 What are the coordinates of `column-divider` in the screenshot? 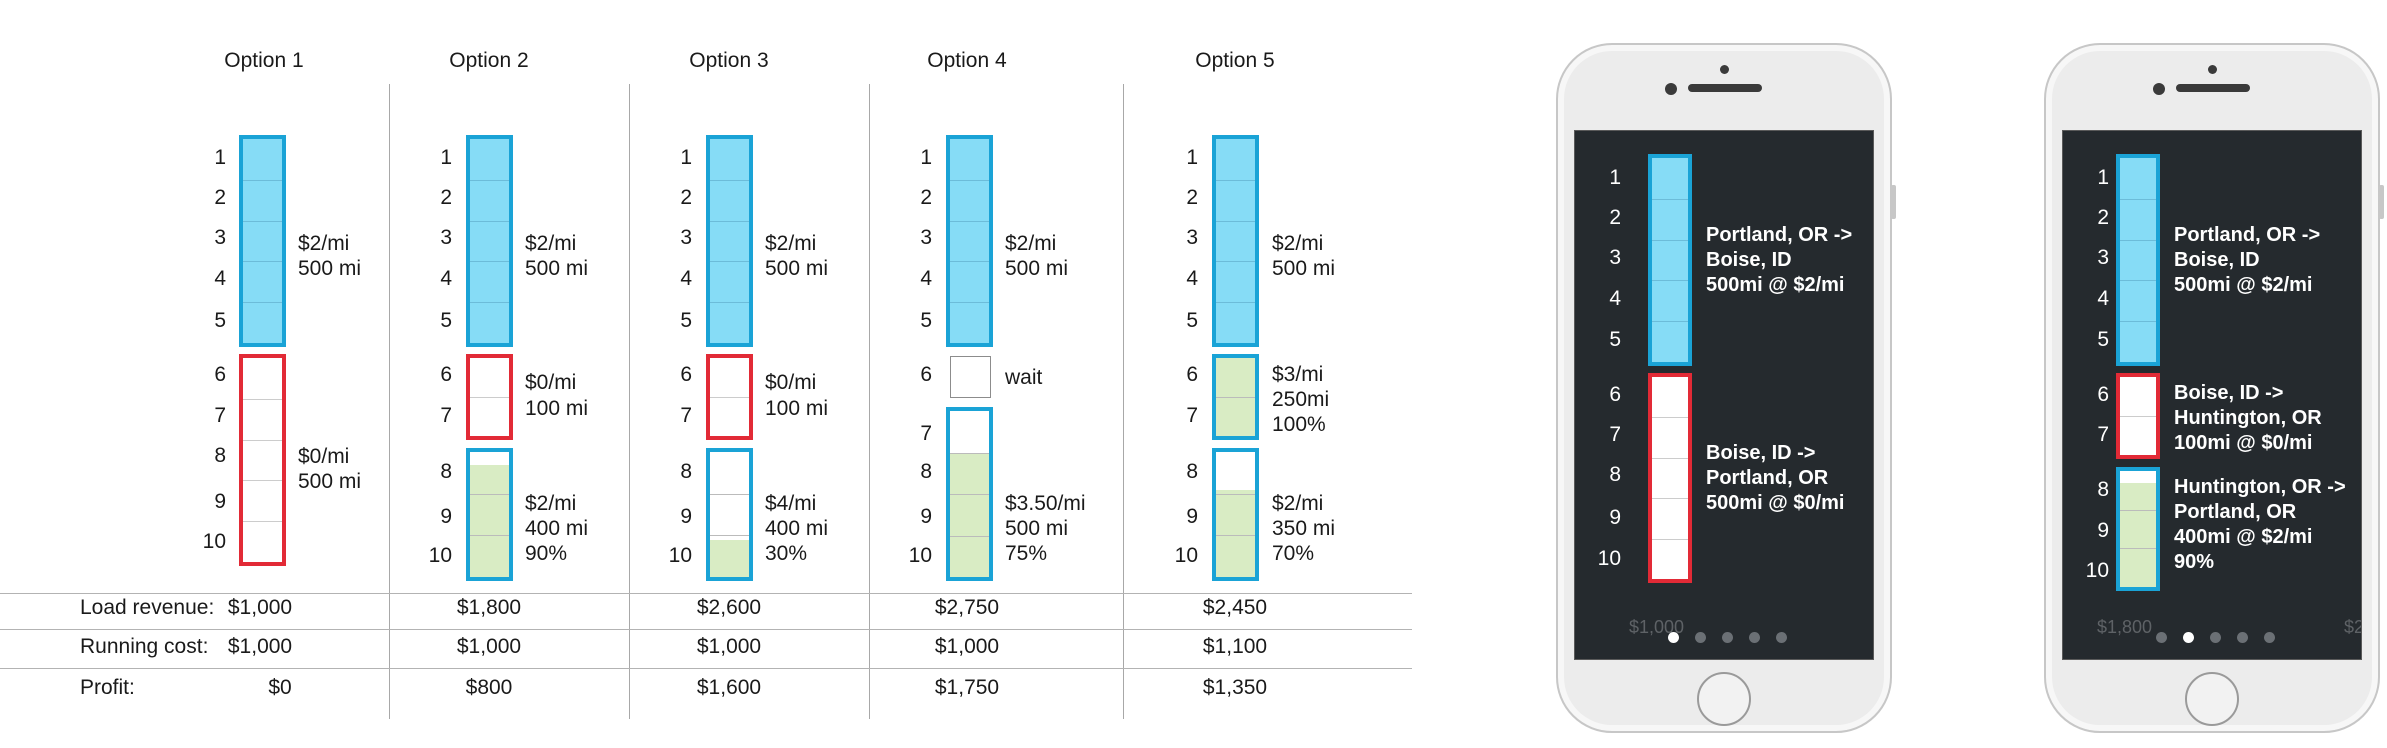 It's located at (629, 401).